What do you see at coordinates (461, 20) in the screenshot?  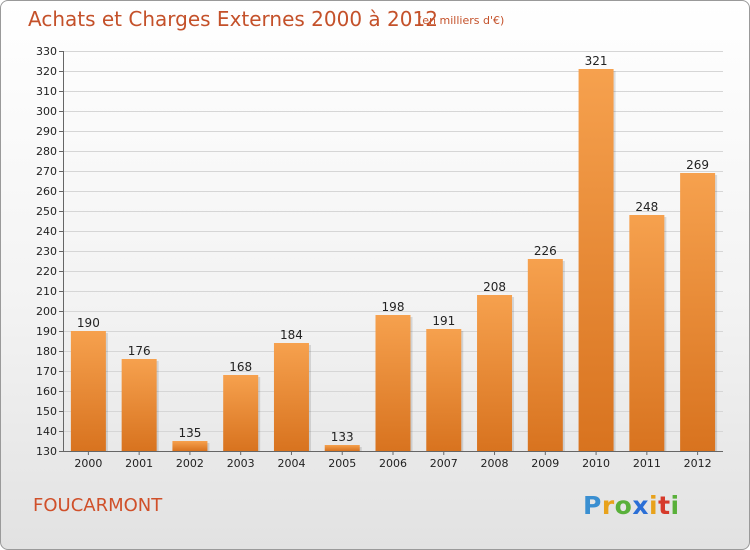 I see `chart-subtitle: (en milliers d'€)` at bounding box center [461, 20].